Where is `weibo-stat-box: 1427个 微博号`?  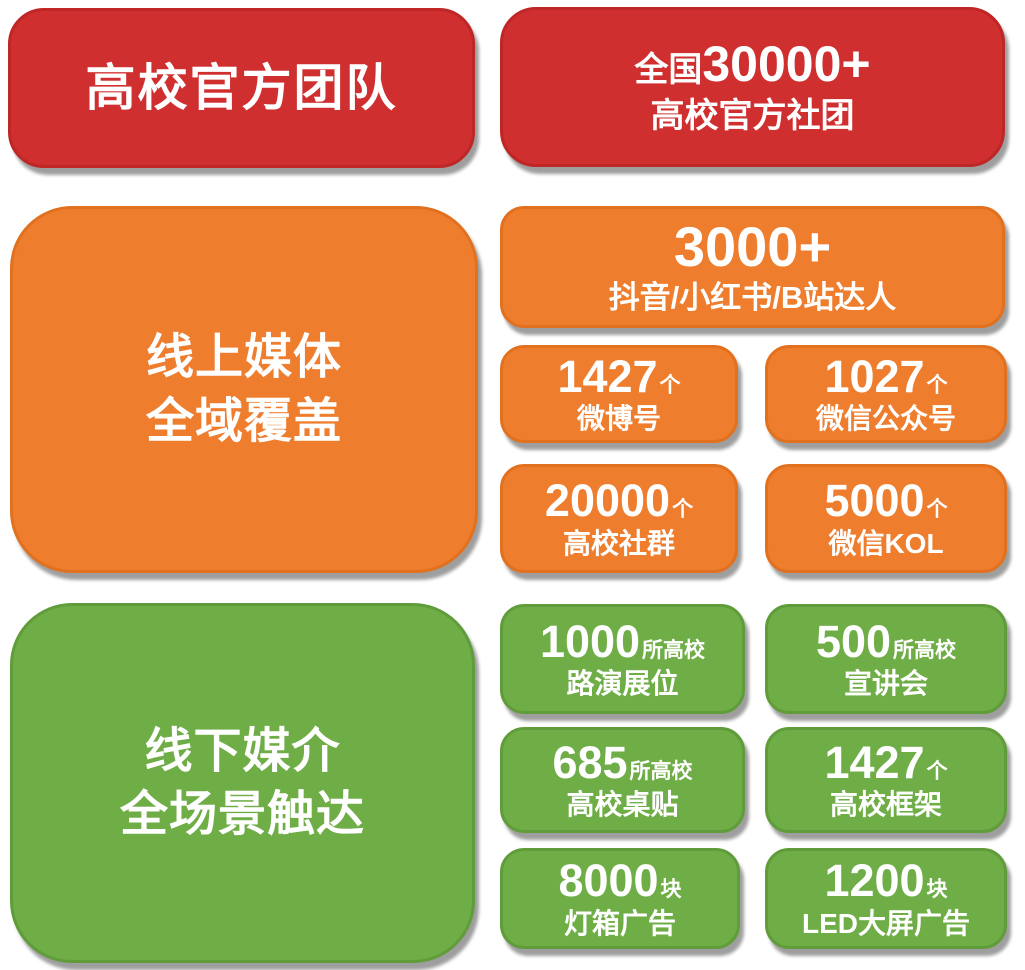 weibo-stat-box: 1427个 微博号 is located at coordinates (619, 394).